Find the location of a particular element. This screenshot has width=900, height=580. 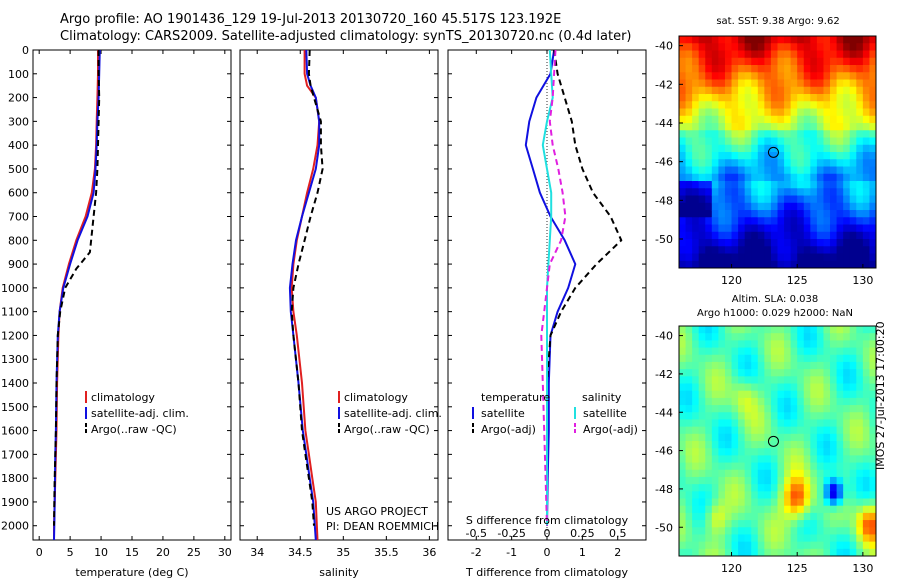

y-tick-label: -50 is located at coordinates (664, 527).